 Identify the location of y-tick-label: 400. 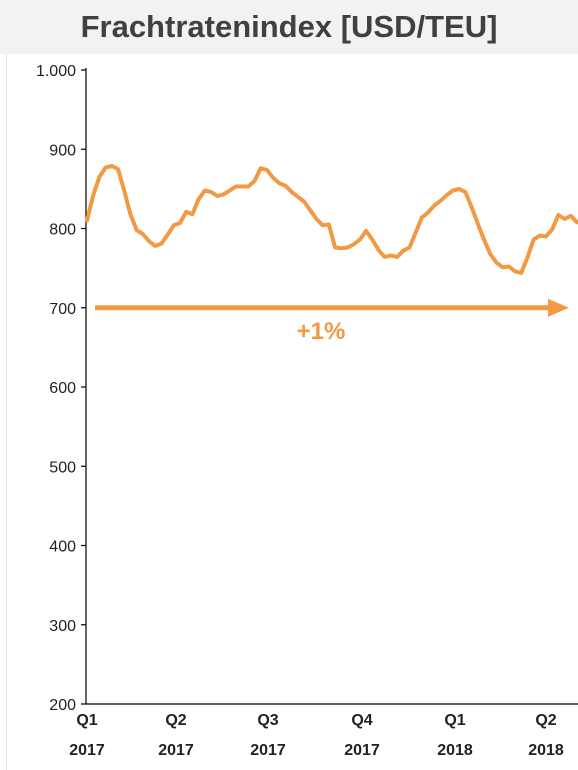
(62, 547).